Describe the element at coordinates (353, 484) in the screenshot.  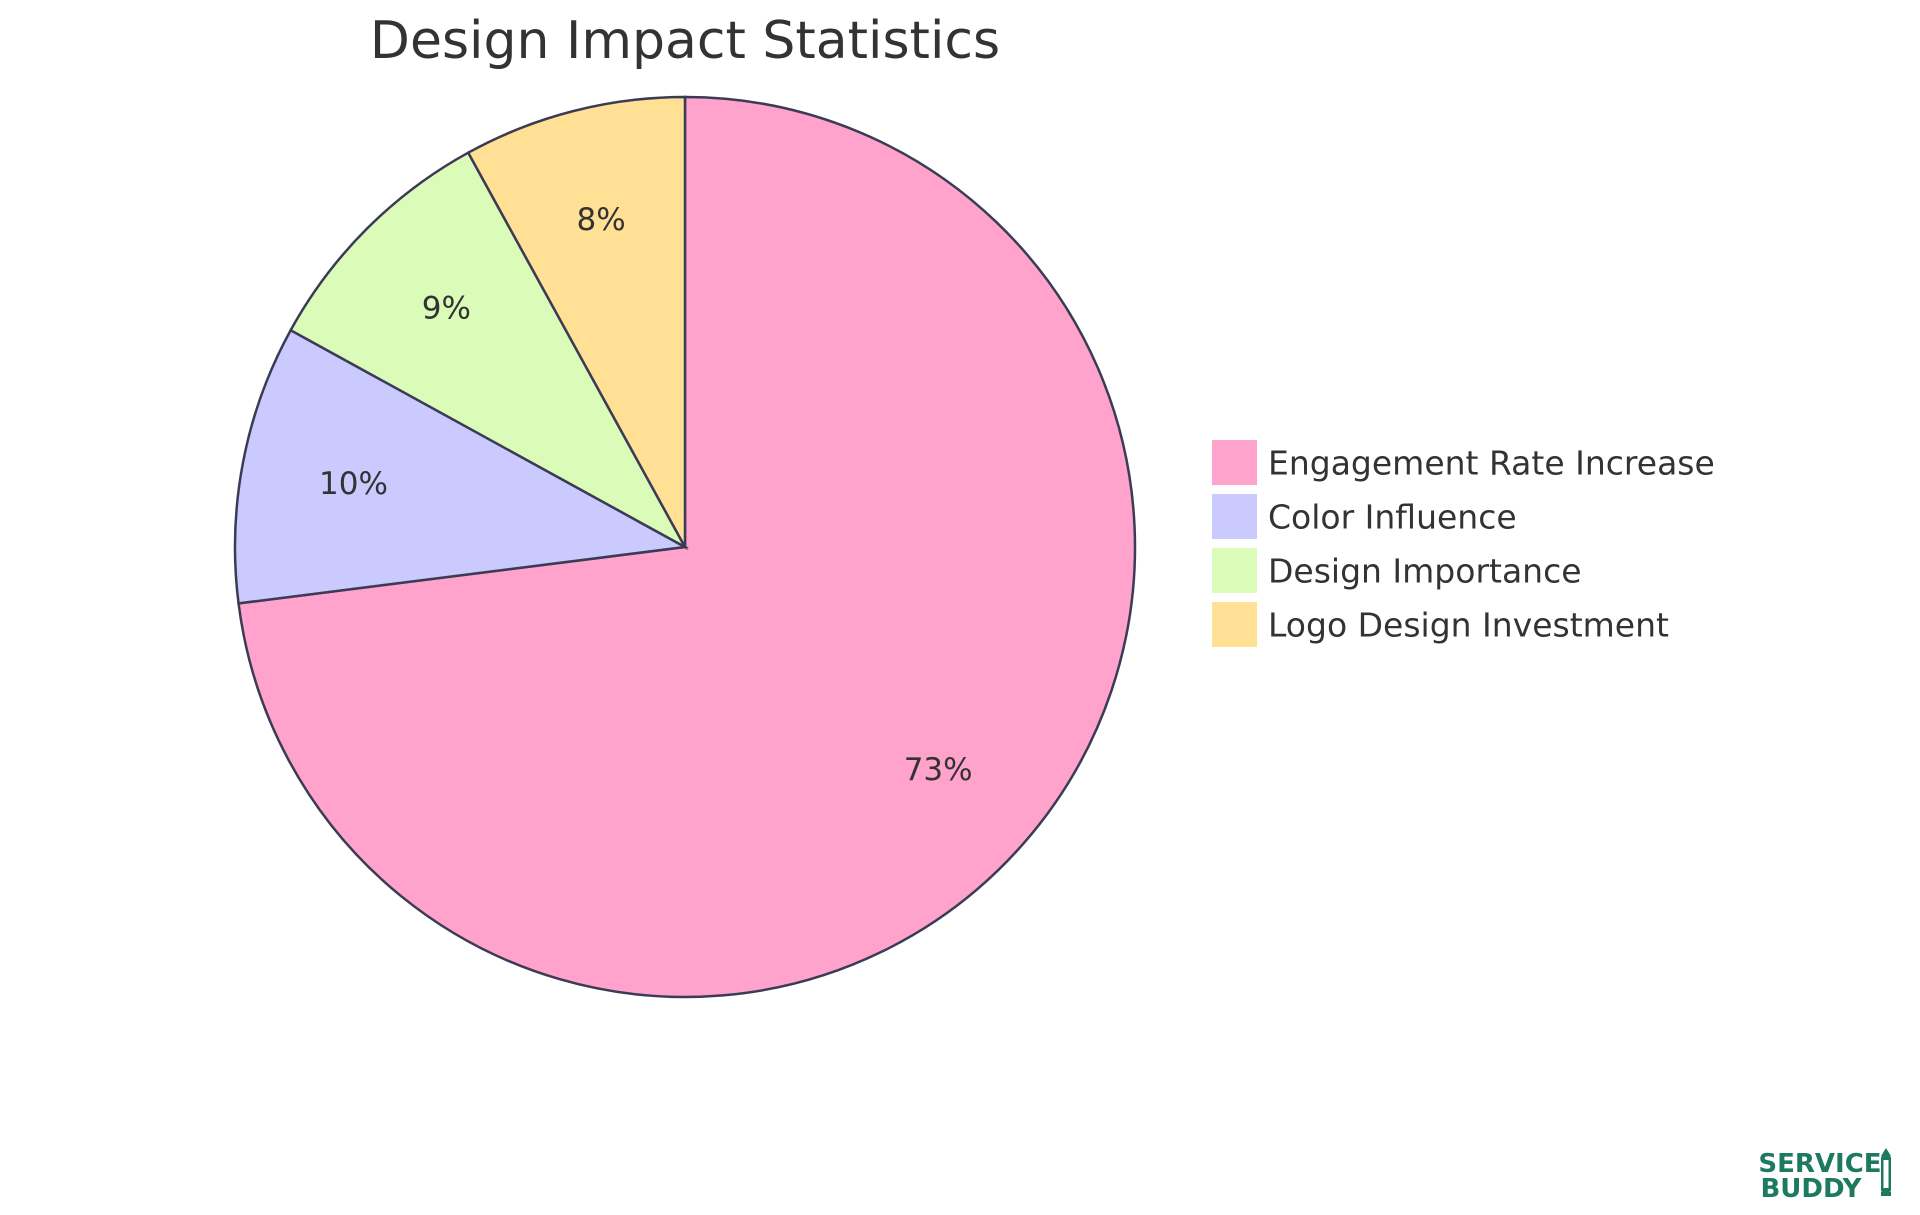
I see `slice-percent-label: 10%` at that location.